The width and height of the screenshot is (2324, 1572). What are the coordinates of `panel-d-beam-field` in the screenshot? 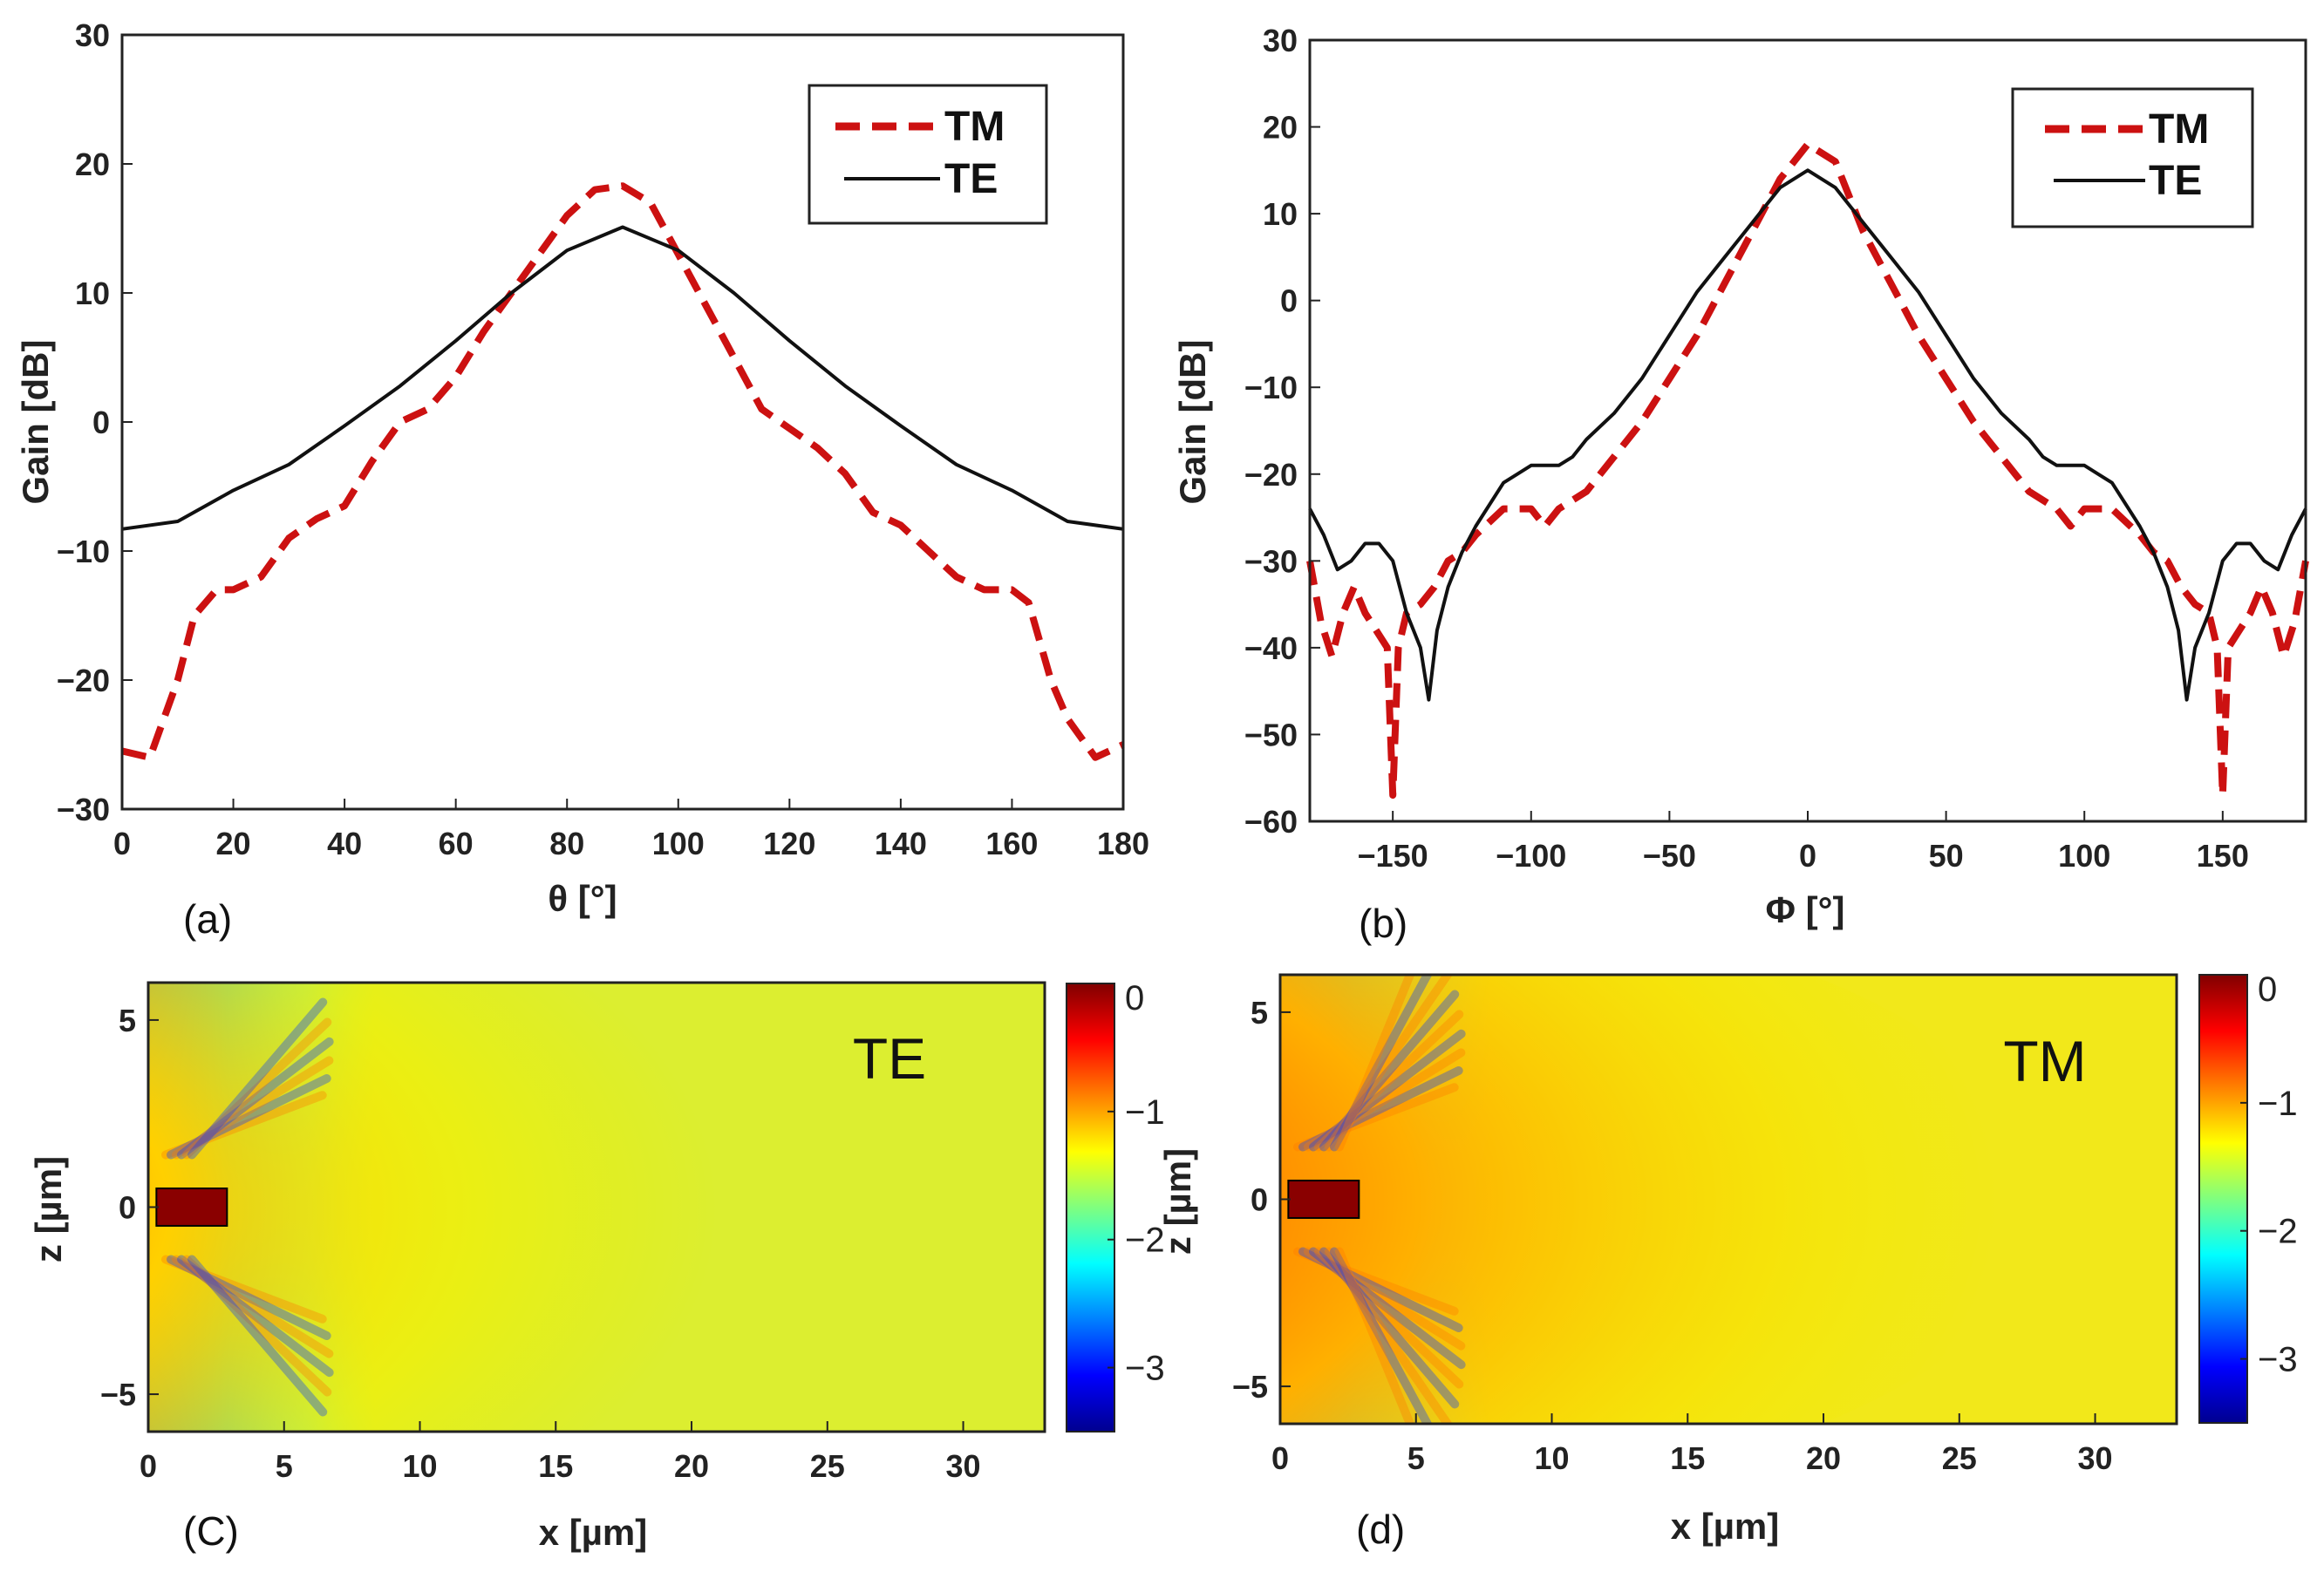 It's located at (1664, 1199).